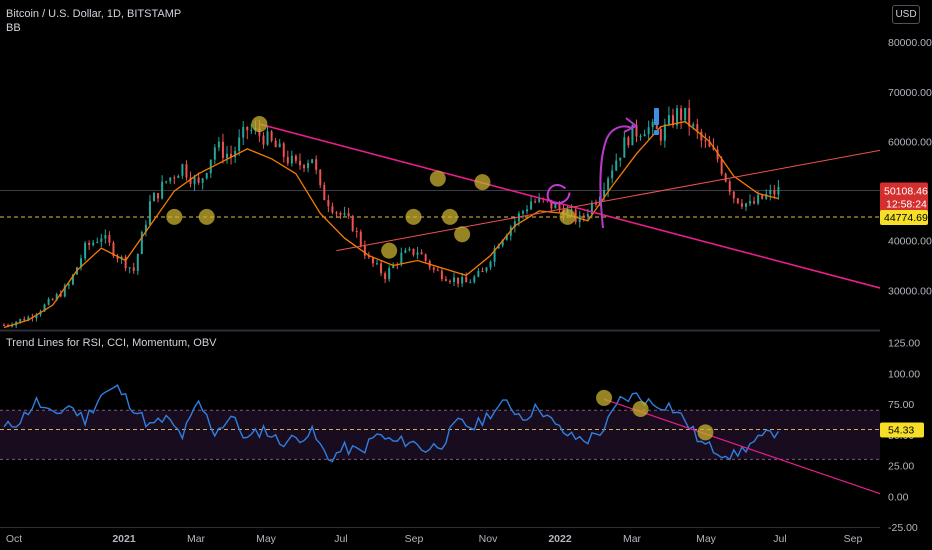  What do you see at coordinates (434, 539) in the screenshot?
I see `time-axis: Oct 2021 Mar May Jul Sep Nov 2022 Mar May Jul Sep` at bounding box center [434, 539].